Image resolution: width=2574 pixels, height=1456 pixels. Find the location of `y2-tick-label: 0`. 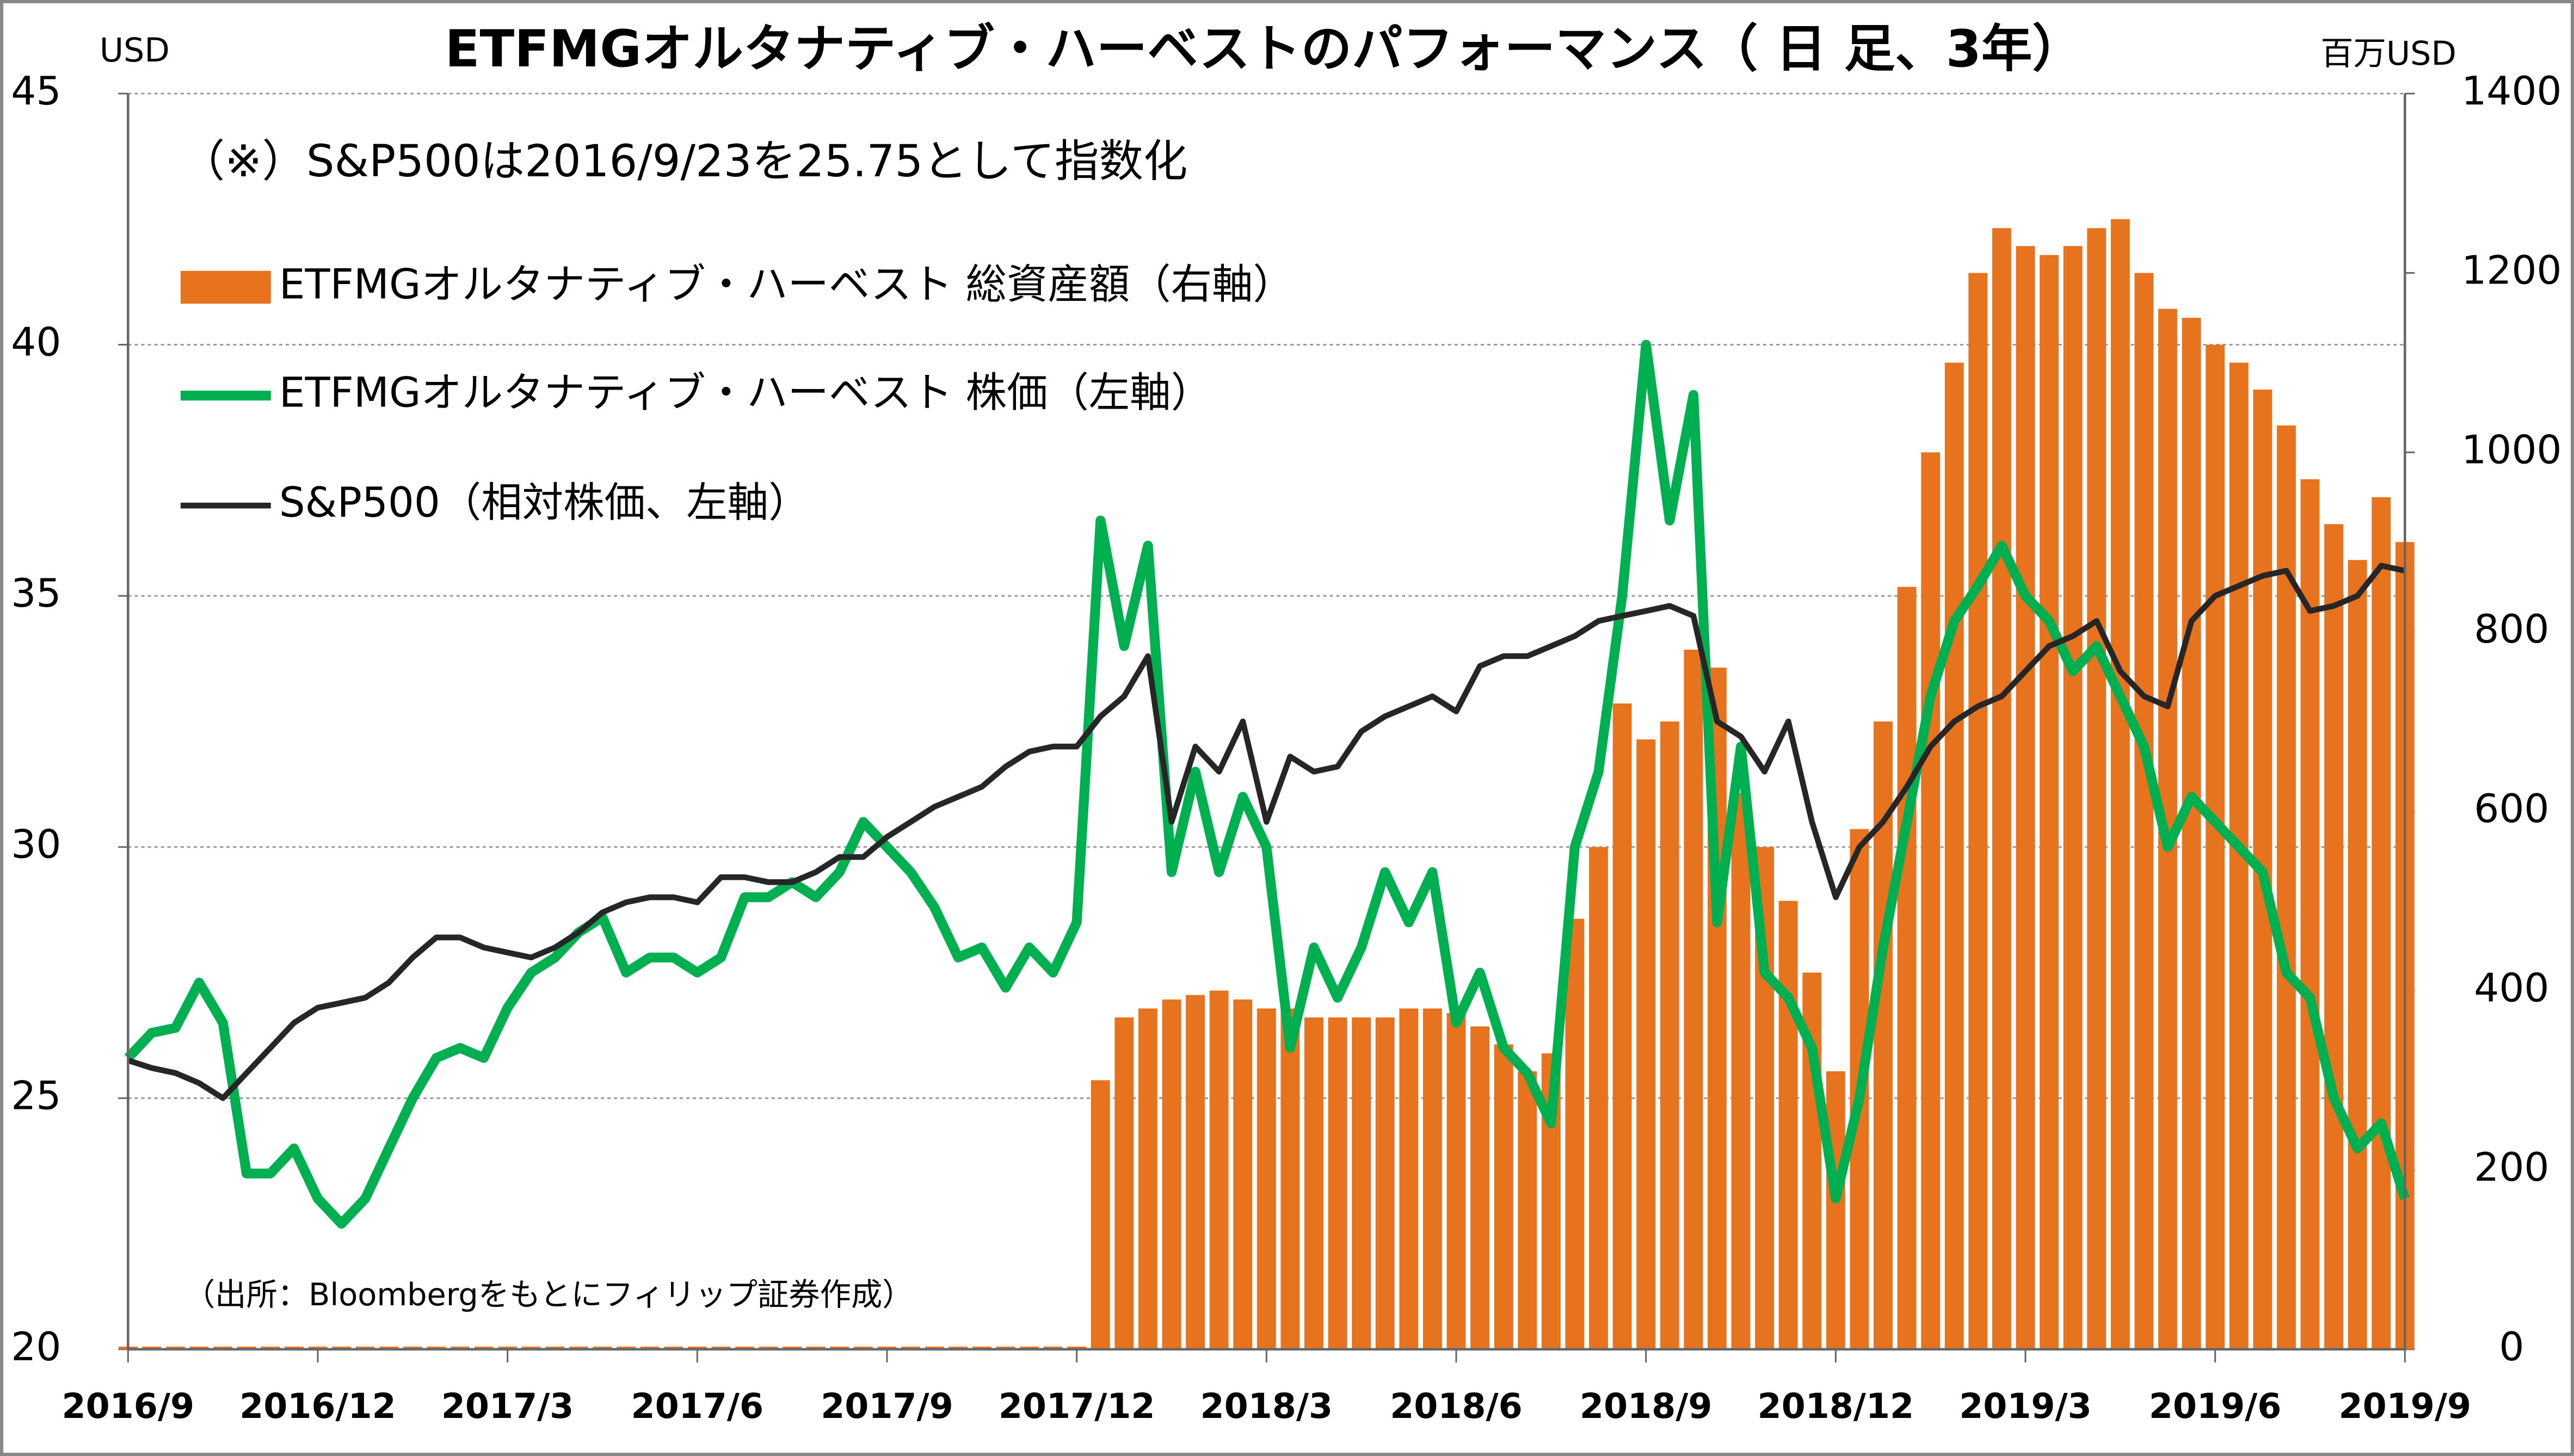

y2-tick-label: 0 is located at coordinates (2511, 1347).